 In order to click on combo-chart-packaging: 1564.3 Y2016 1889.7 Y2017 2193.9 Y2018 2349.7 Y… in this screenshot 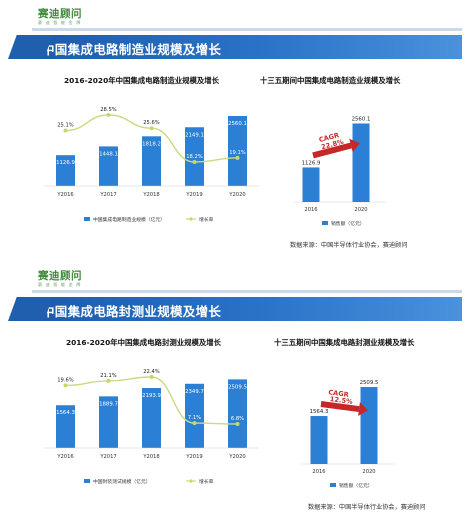, I will do `click(151, 427)`.